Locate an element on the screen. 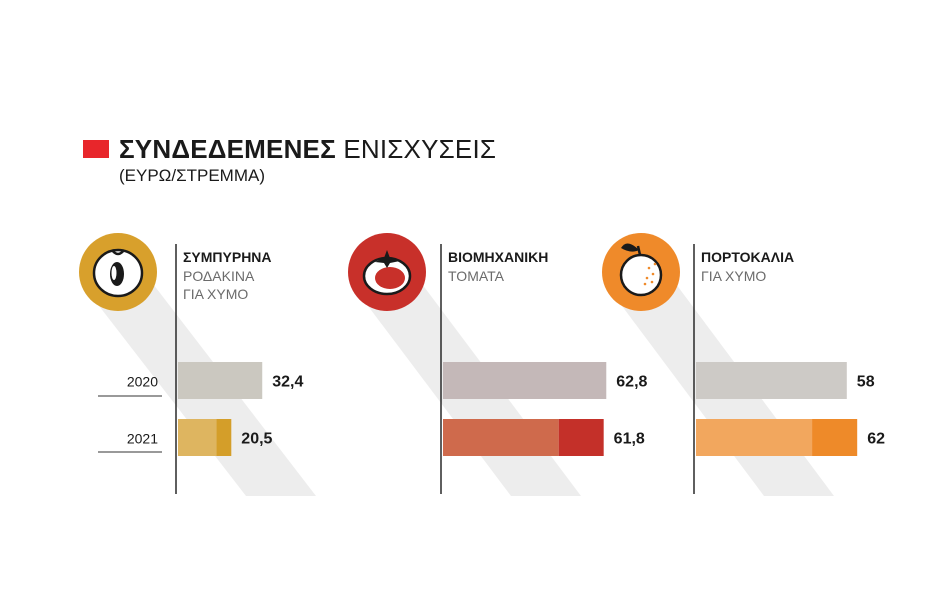 This screenshot has height=610, width=940. chart-title: ΣΥΝΔΕΔΕΜΕΝΕΣ ΕΝΙΣΧΥΣΕΙΣ is located at coordinates (307, 149).